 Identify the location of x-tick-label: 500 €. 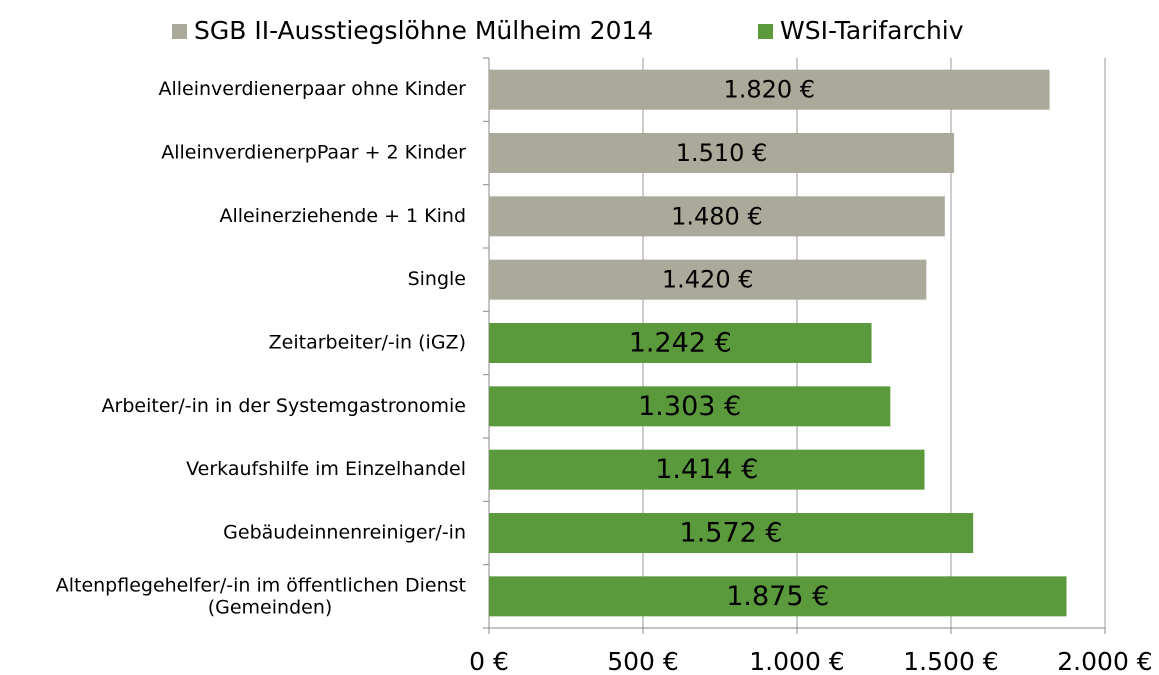
(643, 661).